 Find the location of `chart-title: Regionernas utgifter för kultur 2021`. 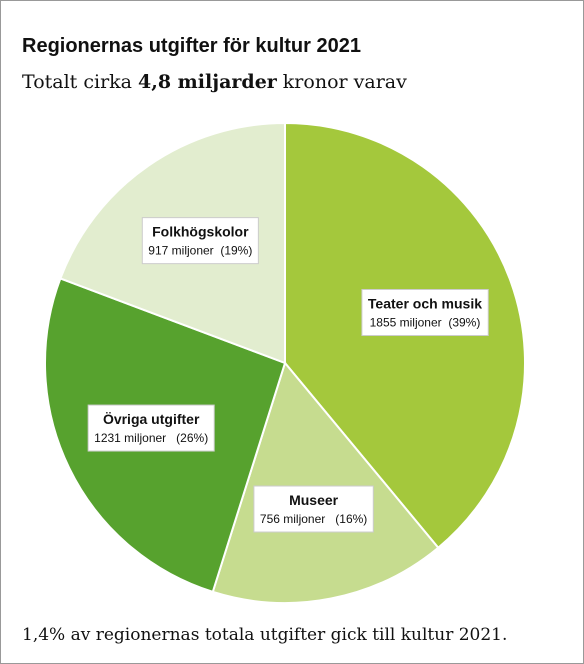

chart-title: Regionernas utgifter för kultur 2021 is located at coordinates (191, 46).